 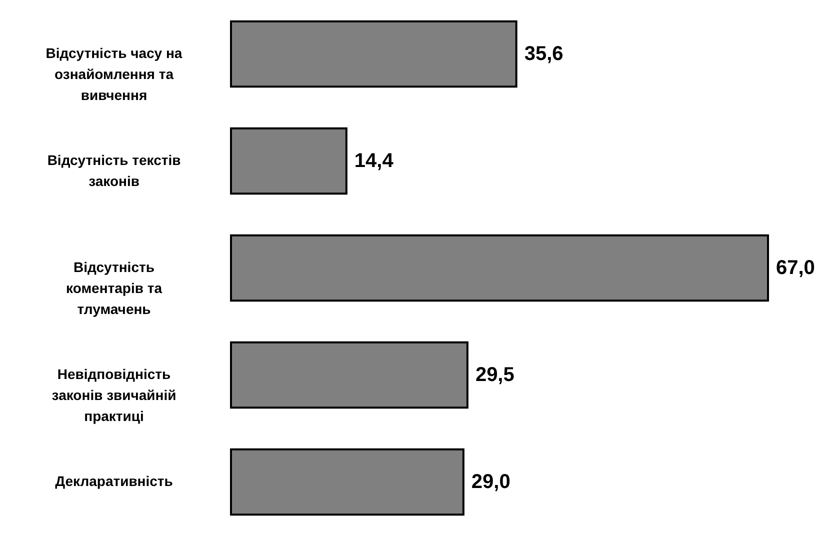 What do you see at coordinates (114, 480) in the screenshot?
I see `y-tick-label: Декларативність` at bounding box center [114, 480].